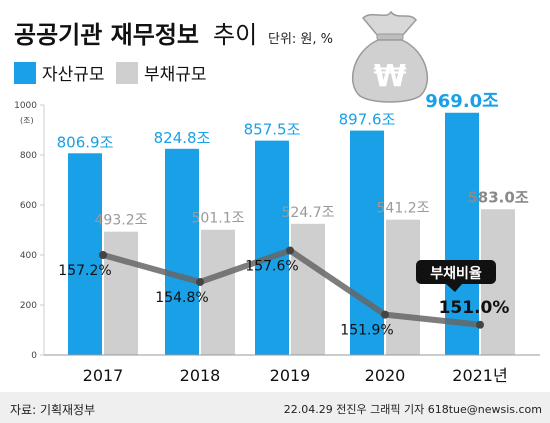 The width and height of the screenshot is (550, 423). Describe the element at coordinates (29, 231) in the screenshot. I see `y-axis: (조) 0 200 400 600 800 1000` at that location.